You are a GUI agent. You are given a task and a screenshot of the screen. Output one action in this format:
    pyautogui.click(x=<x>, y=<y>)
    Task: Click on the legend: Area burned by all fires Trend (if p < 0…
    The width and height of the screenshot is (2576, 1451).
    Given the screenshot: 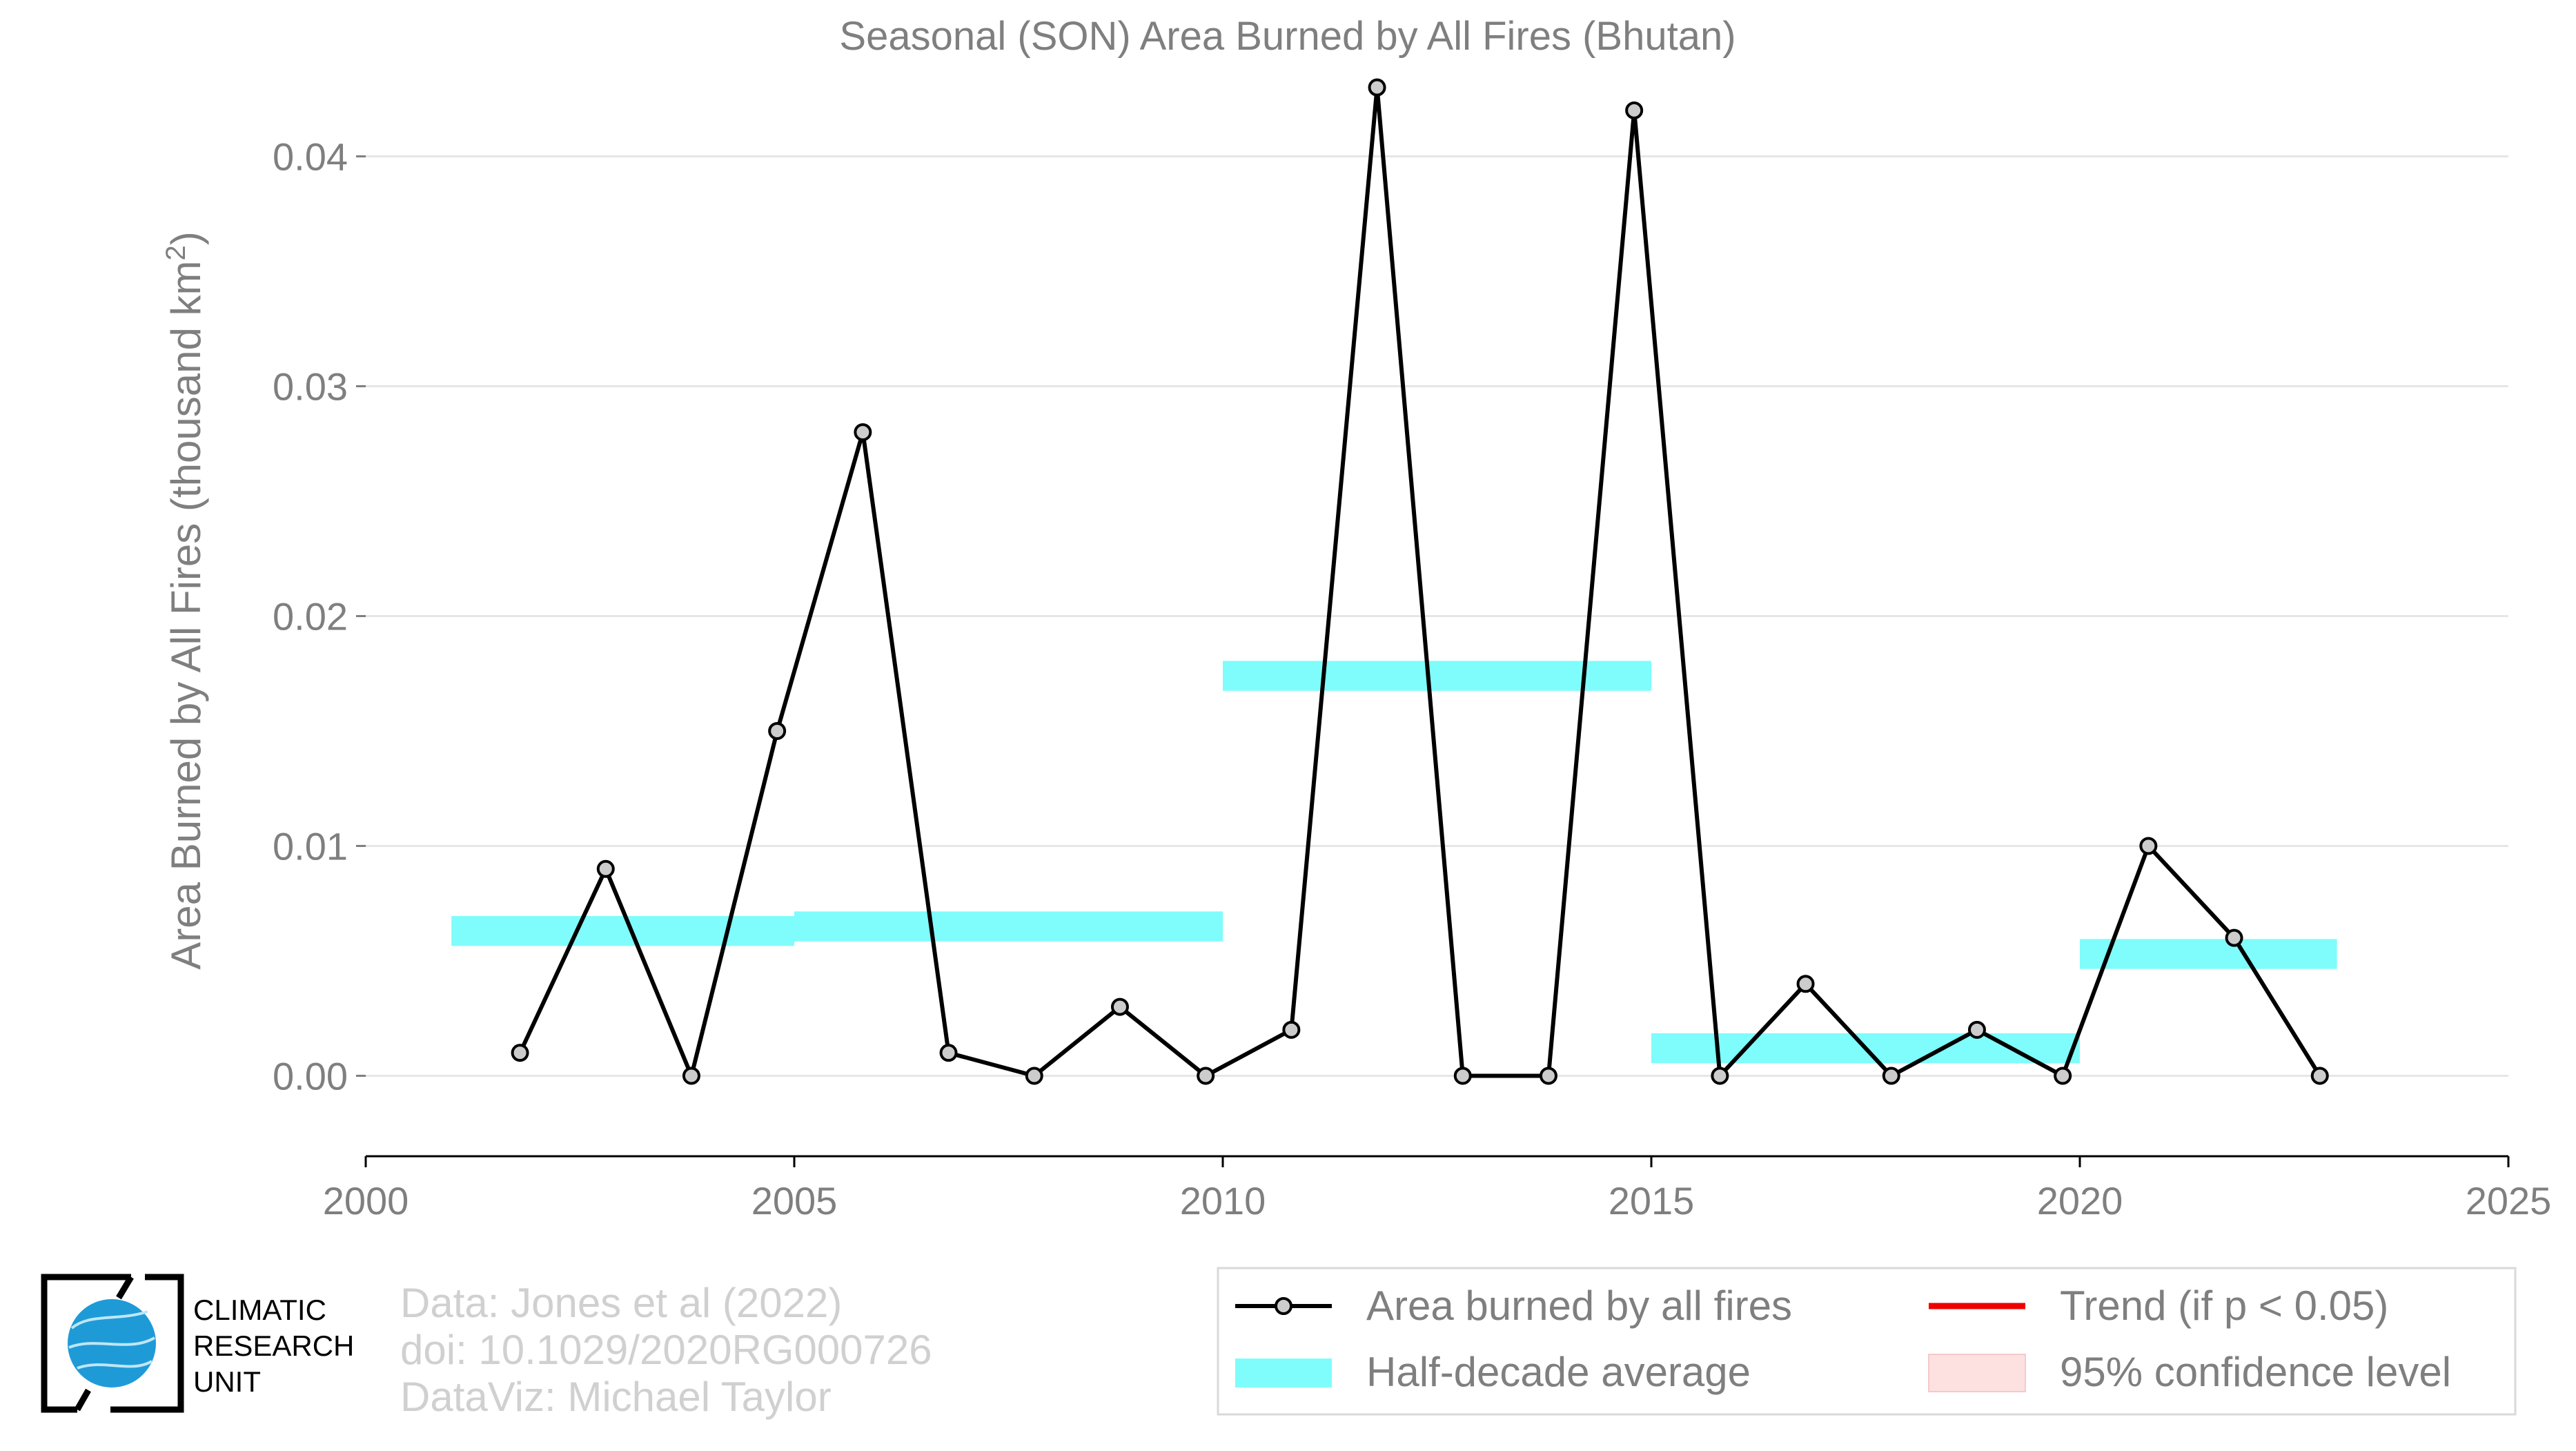 What is the action you would take?
    pyautogui.click(x=1867, y=1341)
    